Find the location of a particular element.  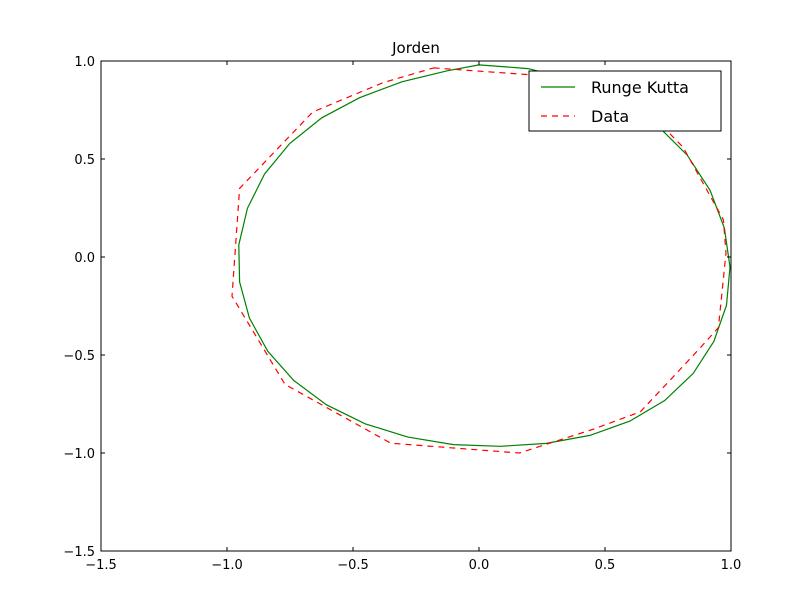

chart-title: Jorden is located at coordinates (415, 48).